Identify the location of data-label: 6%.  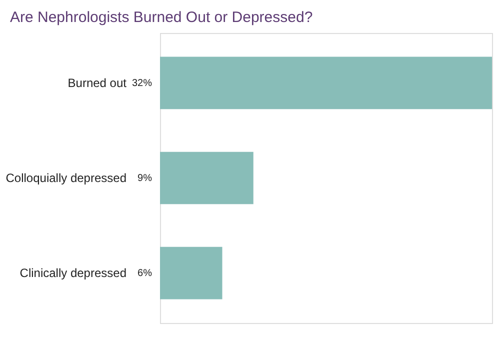
(145, 274).